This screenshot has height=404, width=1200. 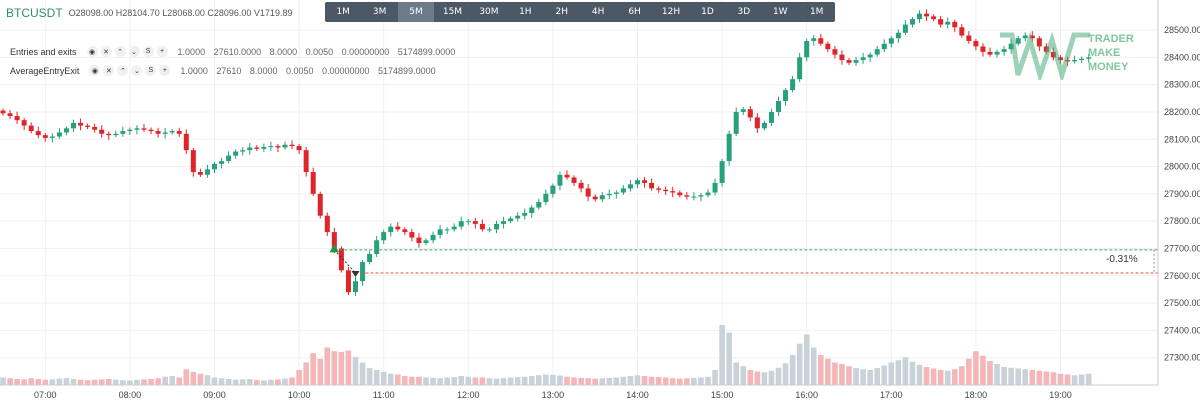 What do you see at coordinates (416, 12) in the screenshot?
I see `timeframe-button-5m: 5M` at bounding box center [416, 12].